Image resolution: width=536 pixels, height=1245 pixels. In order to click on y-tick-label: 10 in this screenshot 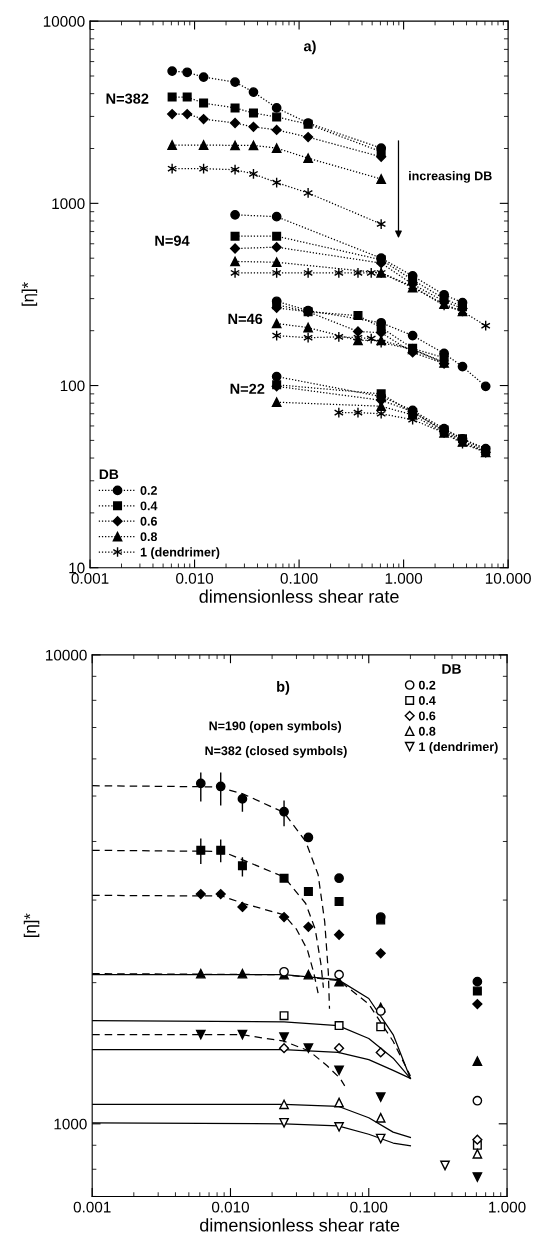, I will do `click(77, 568)`.